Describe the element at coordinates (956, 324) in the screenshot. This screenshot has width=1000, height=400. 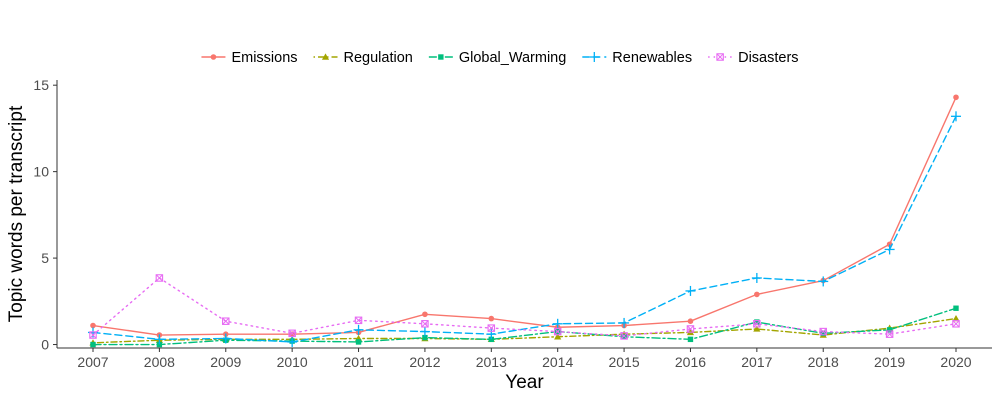
I see `point-disasters-2020` at that location.